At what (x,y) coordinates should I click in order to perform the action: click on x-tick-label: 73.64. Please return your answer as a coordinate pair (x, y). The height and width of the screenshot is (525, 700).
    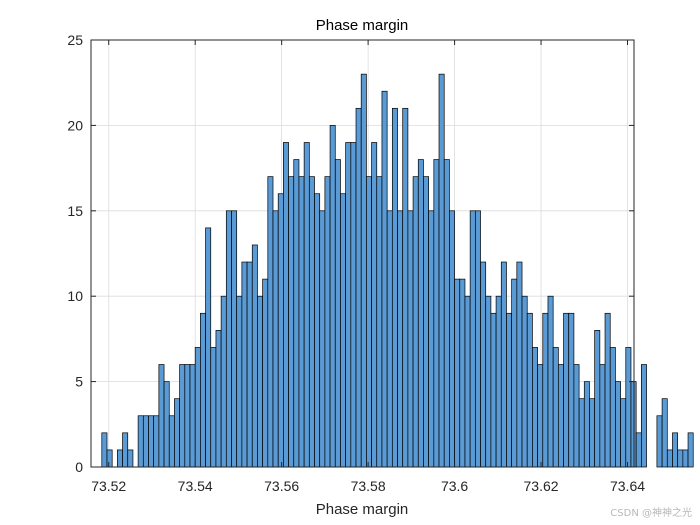
    Looking at the image, I should click on (627, 486).